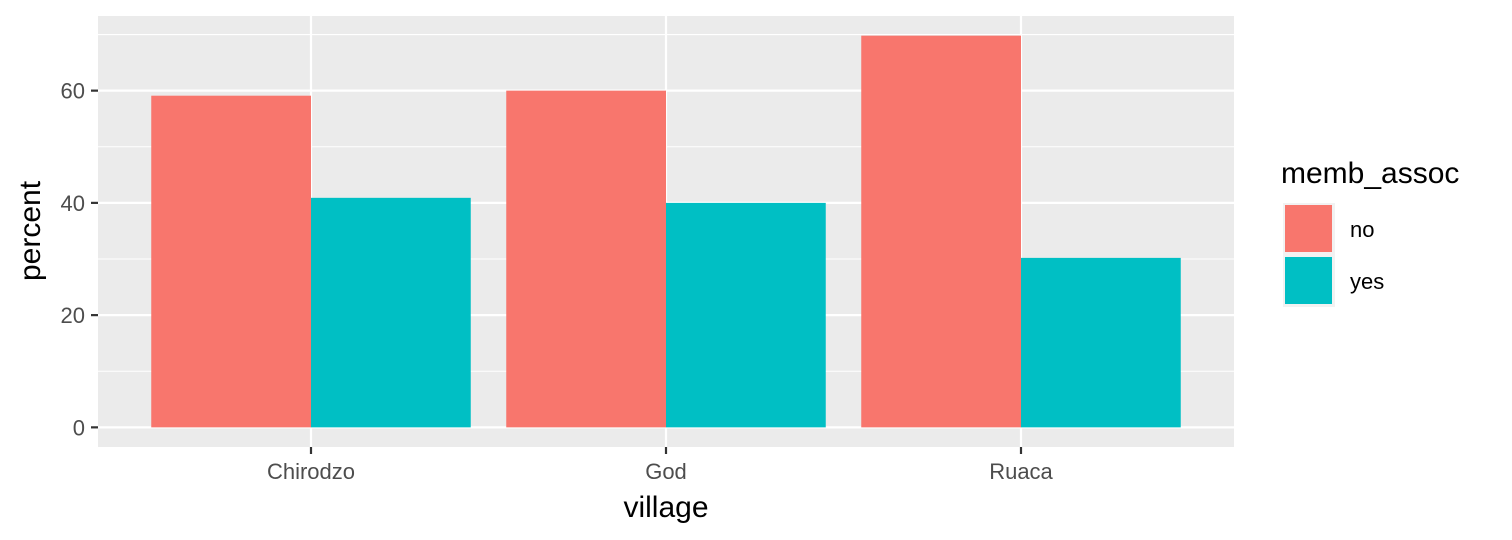 The height and width of the screenshot is (540, 1512). Describe the element at coordinates (1308, 280) in the screenshot. I see `legend-key-yes` at that location.